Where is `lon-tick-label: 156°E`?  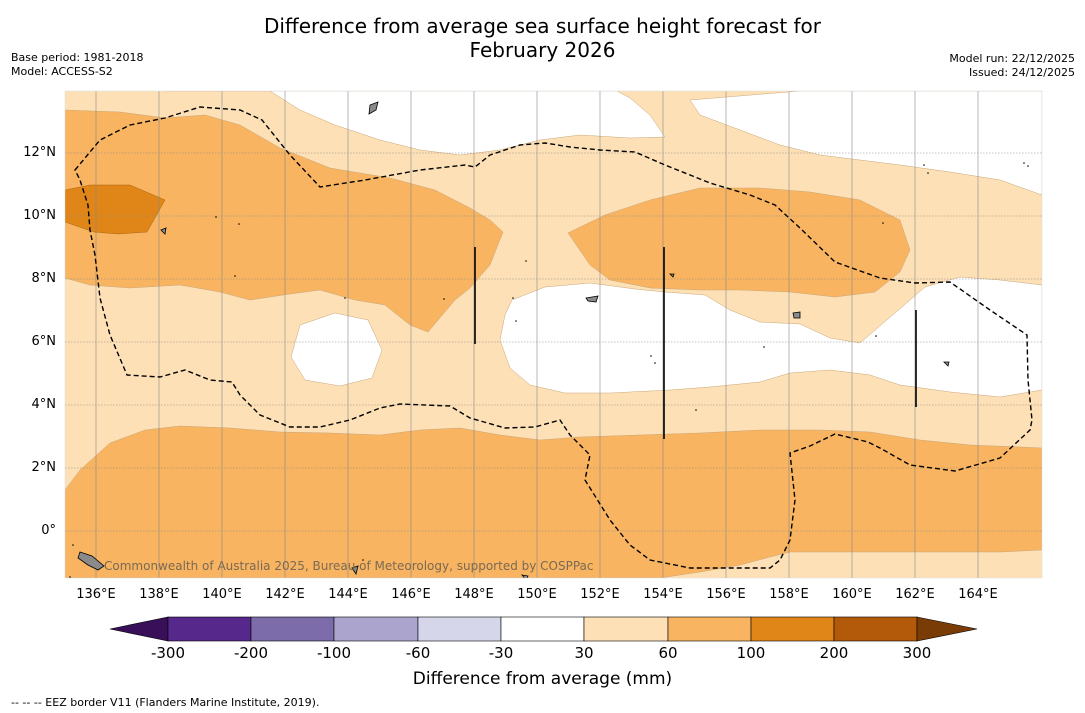
lon-tick-label: 156°E is located at coordinates (726, 594).